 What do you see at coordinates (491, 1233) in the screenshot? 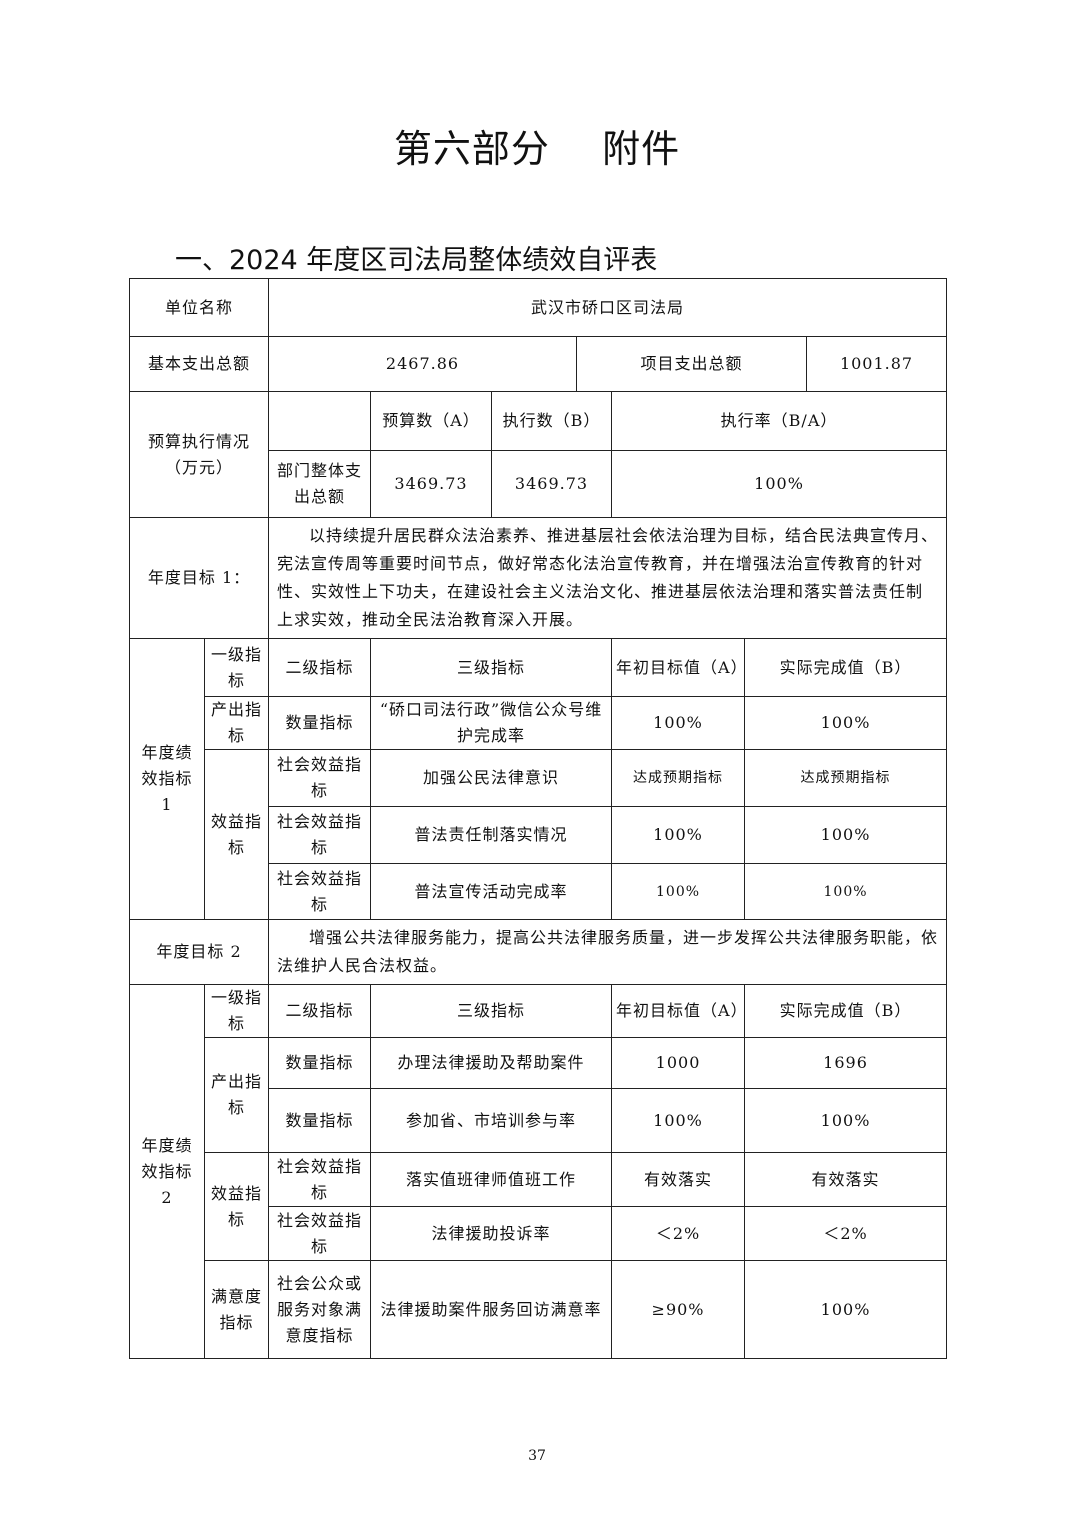
I see `level3-cell: 法律援助投诉率` at bounding box center [491, 1233].